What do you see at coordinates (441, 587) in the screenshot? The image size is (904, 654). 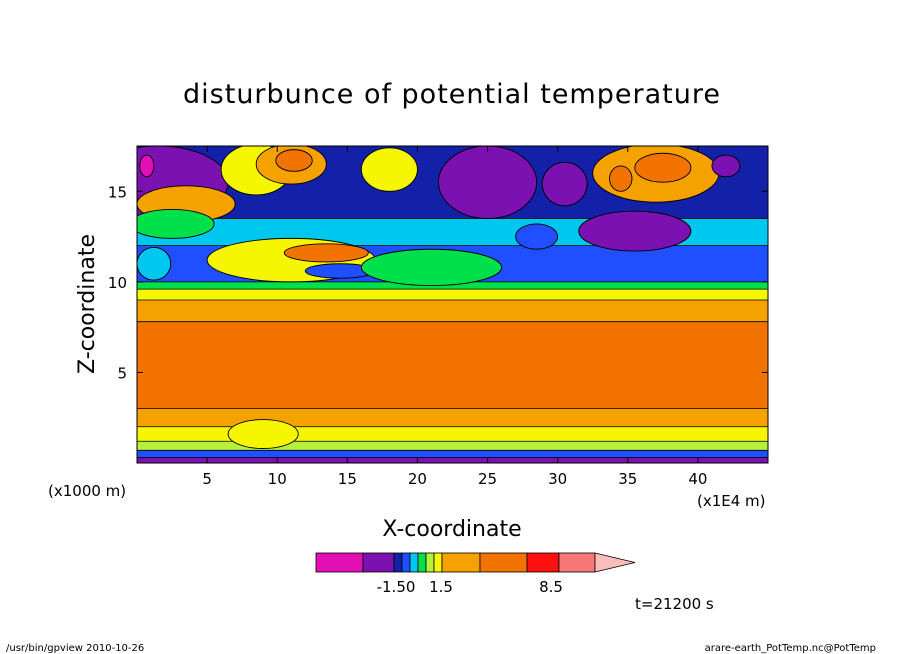 I see `colorbar-tick-label: 1.5` at bounding box center [441, 587].